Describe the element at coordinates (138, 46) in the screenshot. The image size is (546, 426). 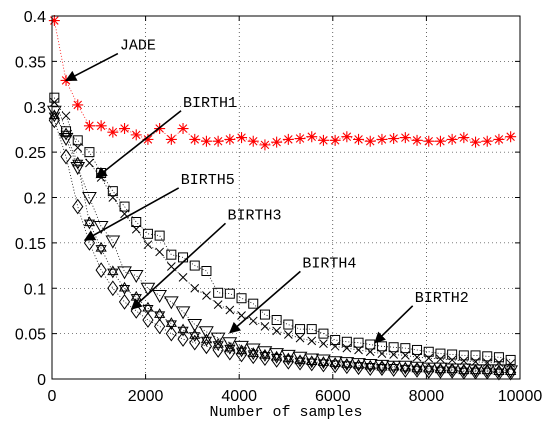
I see `annotation-label-jade: JADE` at that location.